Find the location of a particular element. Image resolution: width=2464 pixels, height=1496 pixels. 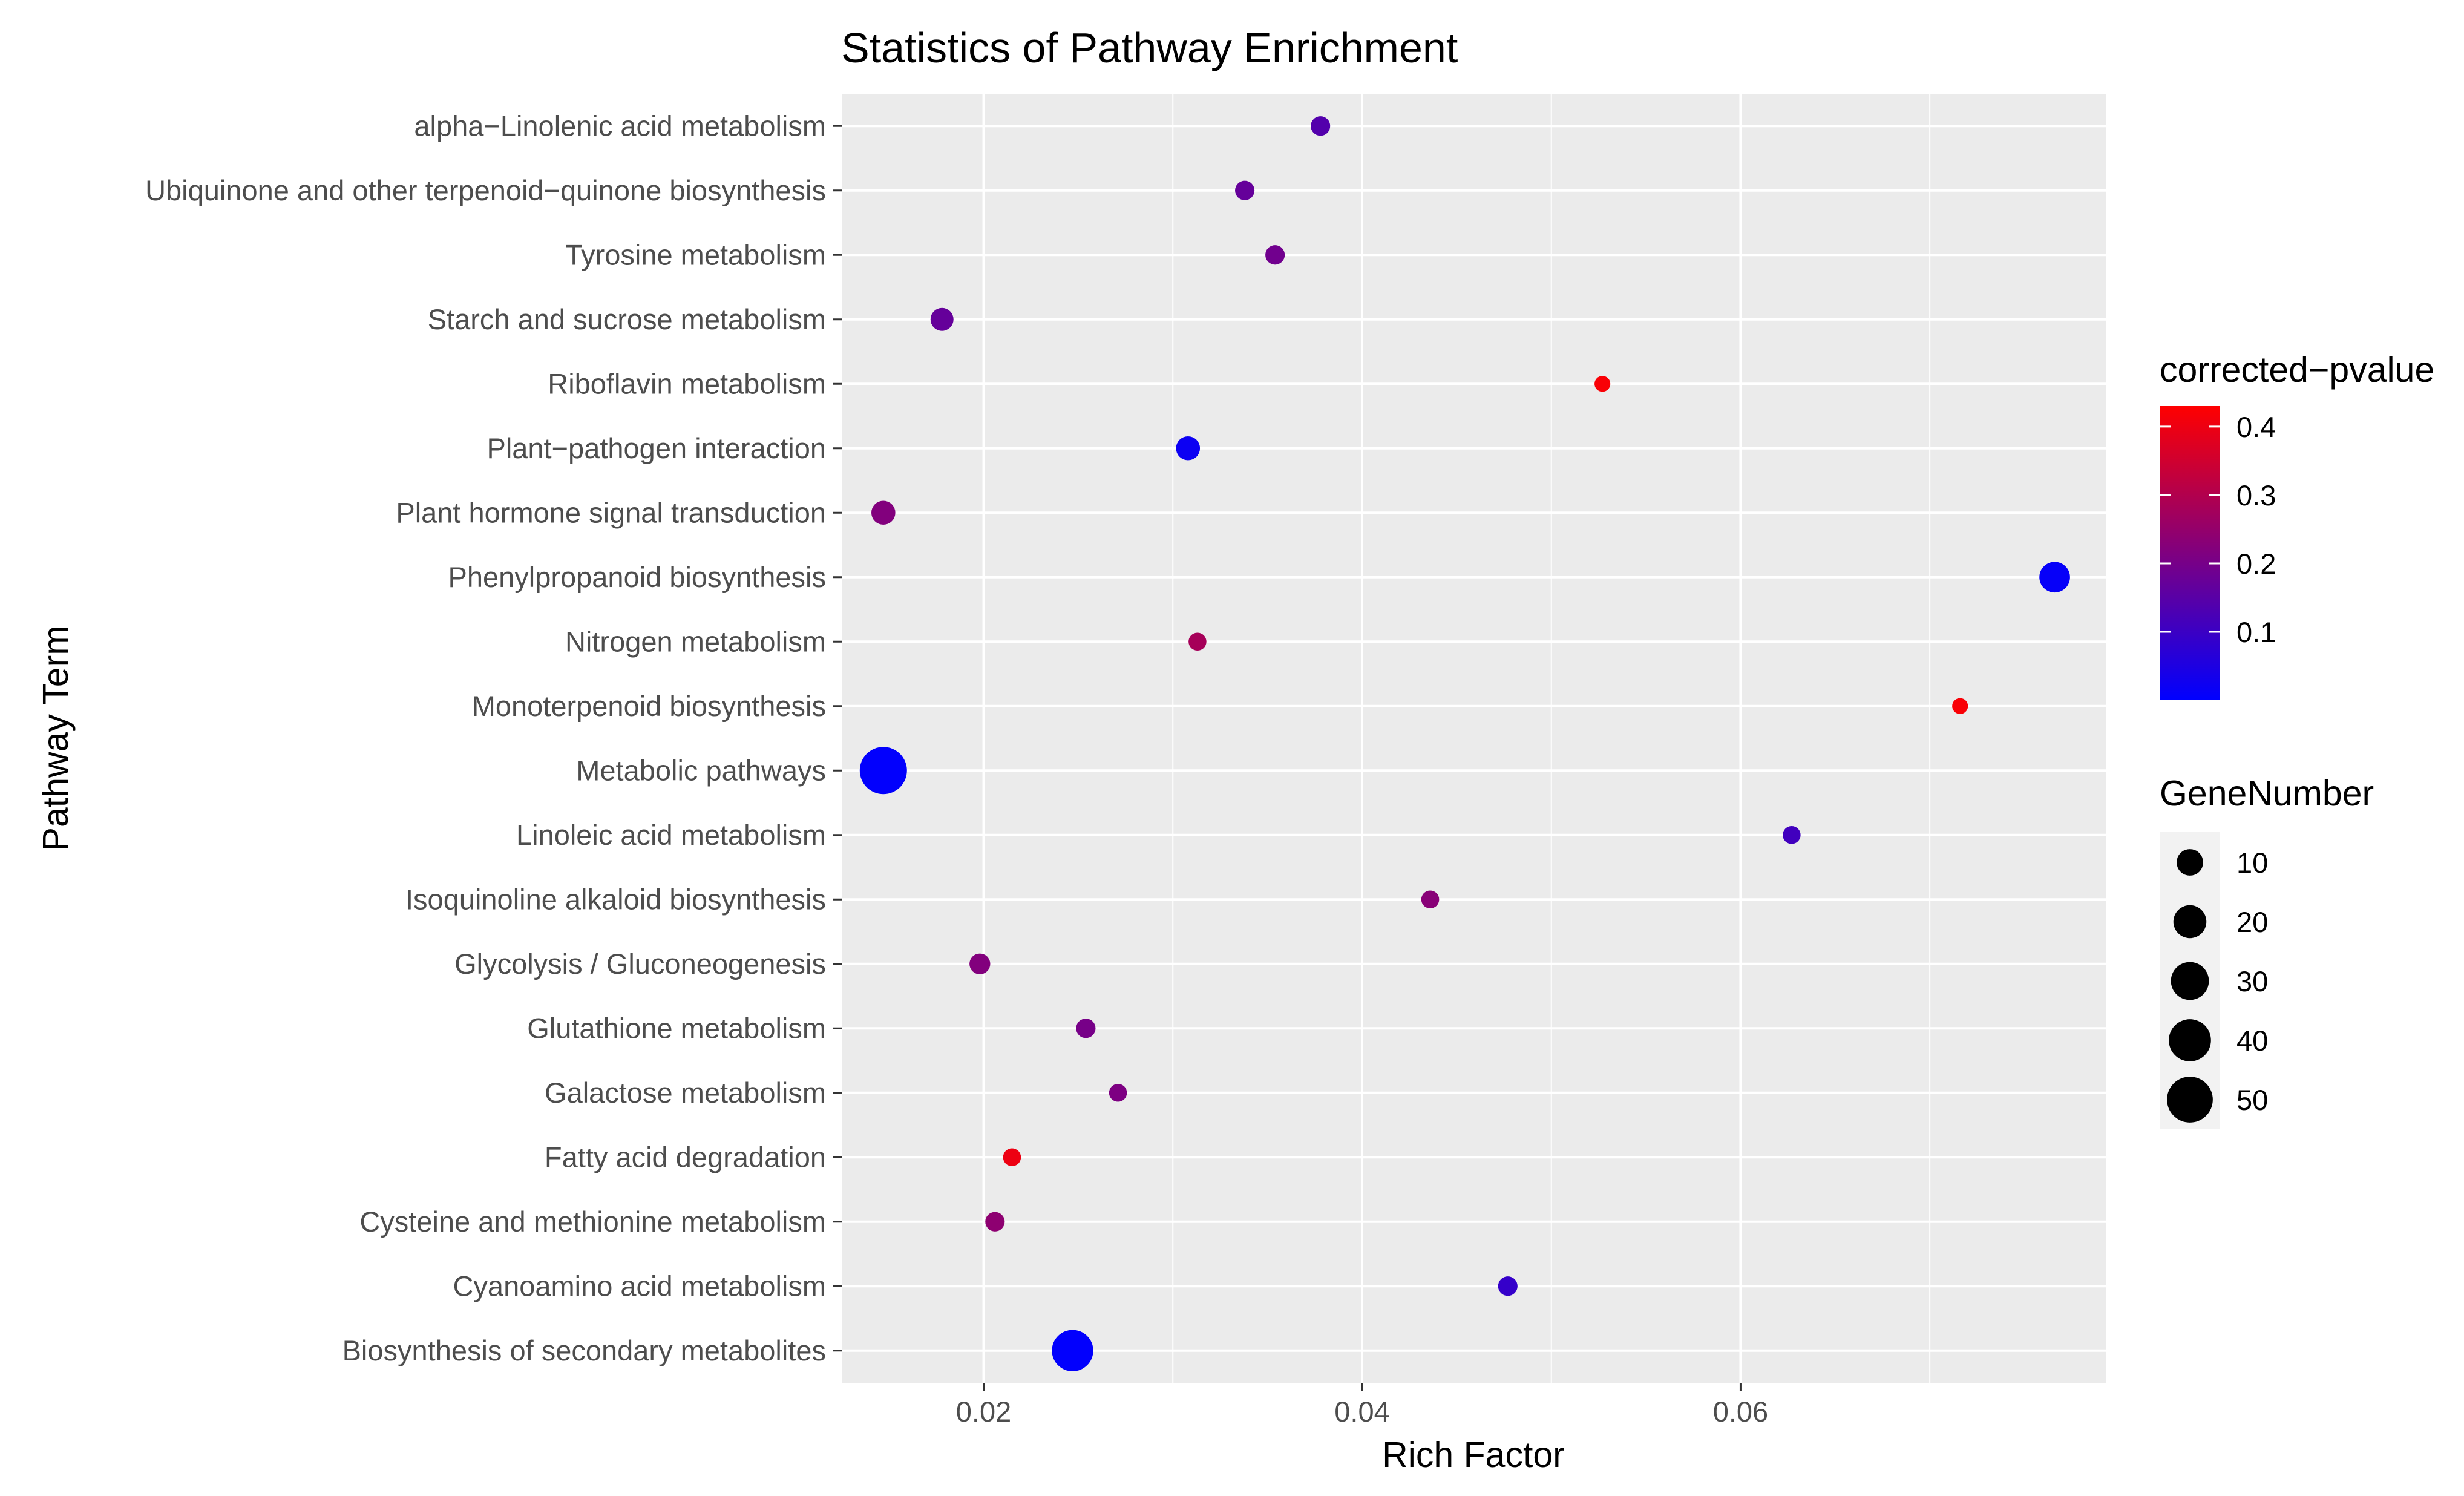

y-tick-label: Biosynthesis of secondary metabolites is located at coordinates (584, 1350).